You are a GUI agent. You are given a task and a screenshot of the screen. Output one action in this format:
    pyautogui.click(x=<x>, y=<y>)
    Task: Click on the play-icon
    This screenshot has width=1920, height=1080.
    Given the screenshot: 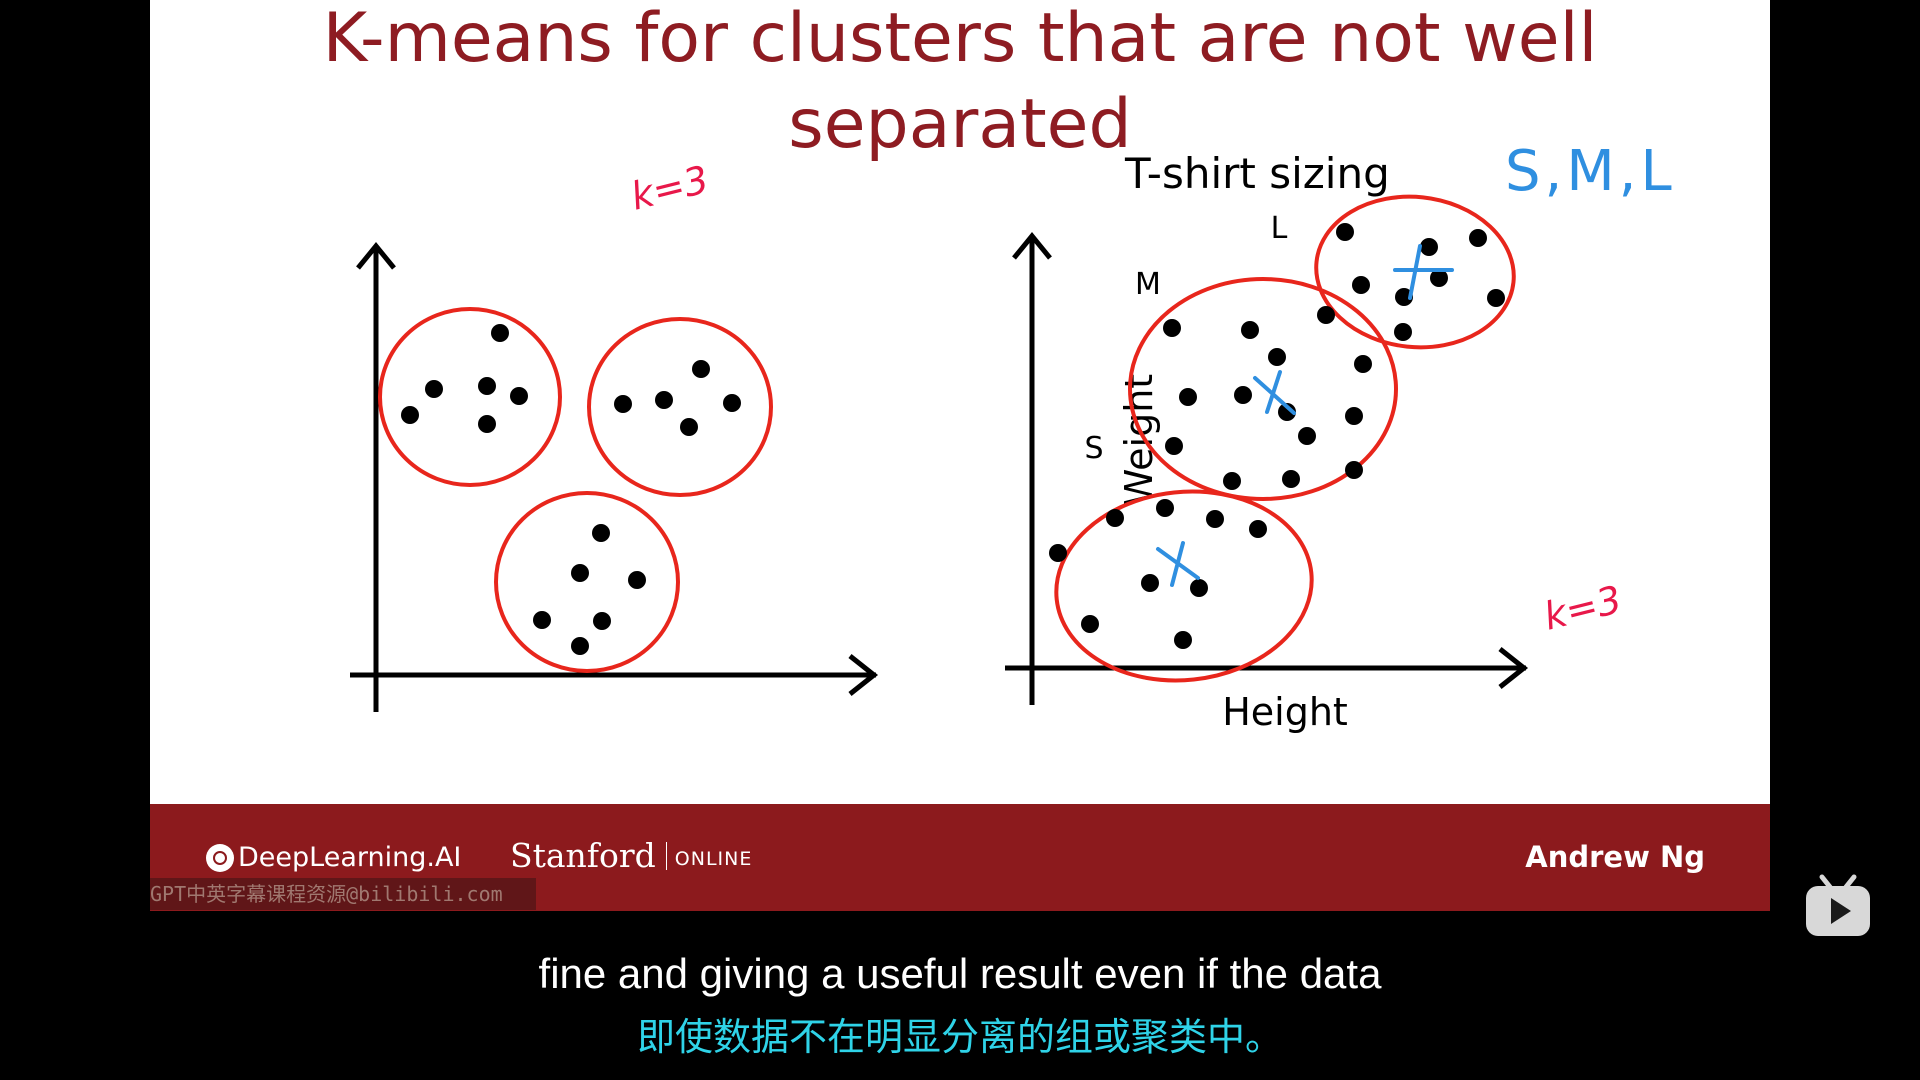 What is the action you would take?
    pyautogui.click(x=1838, y=905)
    